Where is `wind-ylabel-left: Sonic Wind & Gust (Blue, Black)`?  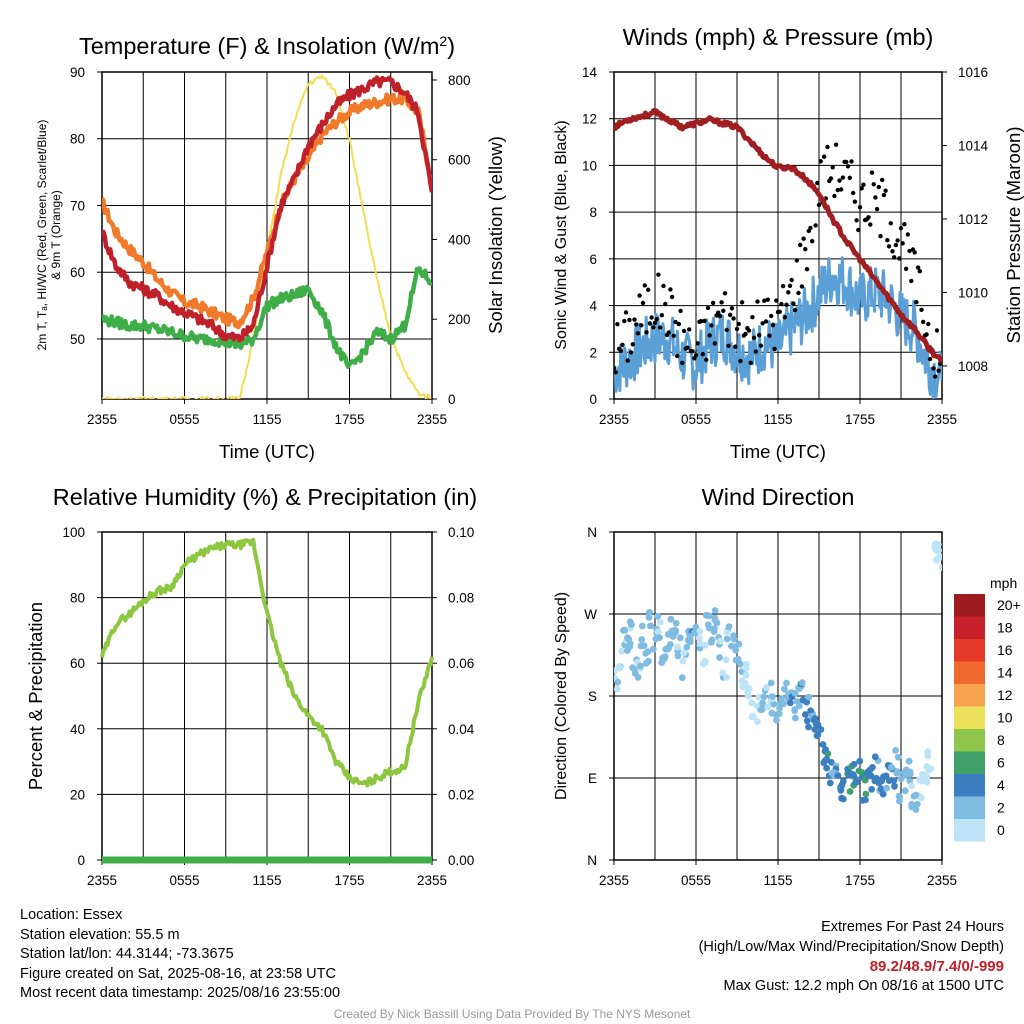
wind-ylabel-left: Sonic Wind & Gust (Blue, Black) is located at coordinates (561, 234).